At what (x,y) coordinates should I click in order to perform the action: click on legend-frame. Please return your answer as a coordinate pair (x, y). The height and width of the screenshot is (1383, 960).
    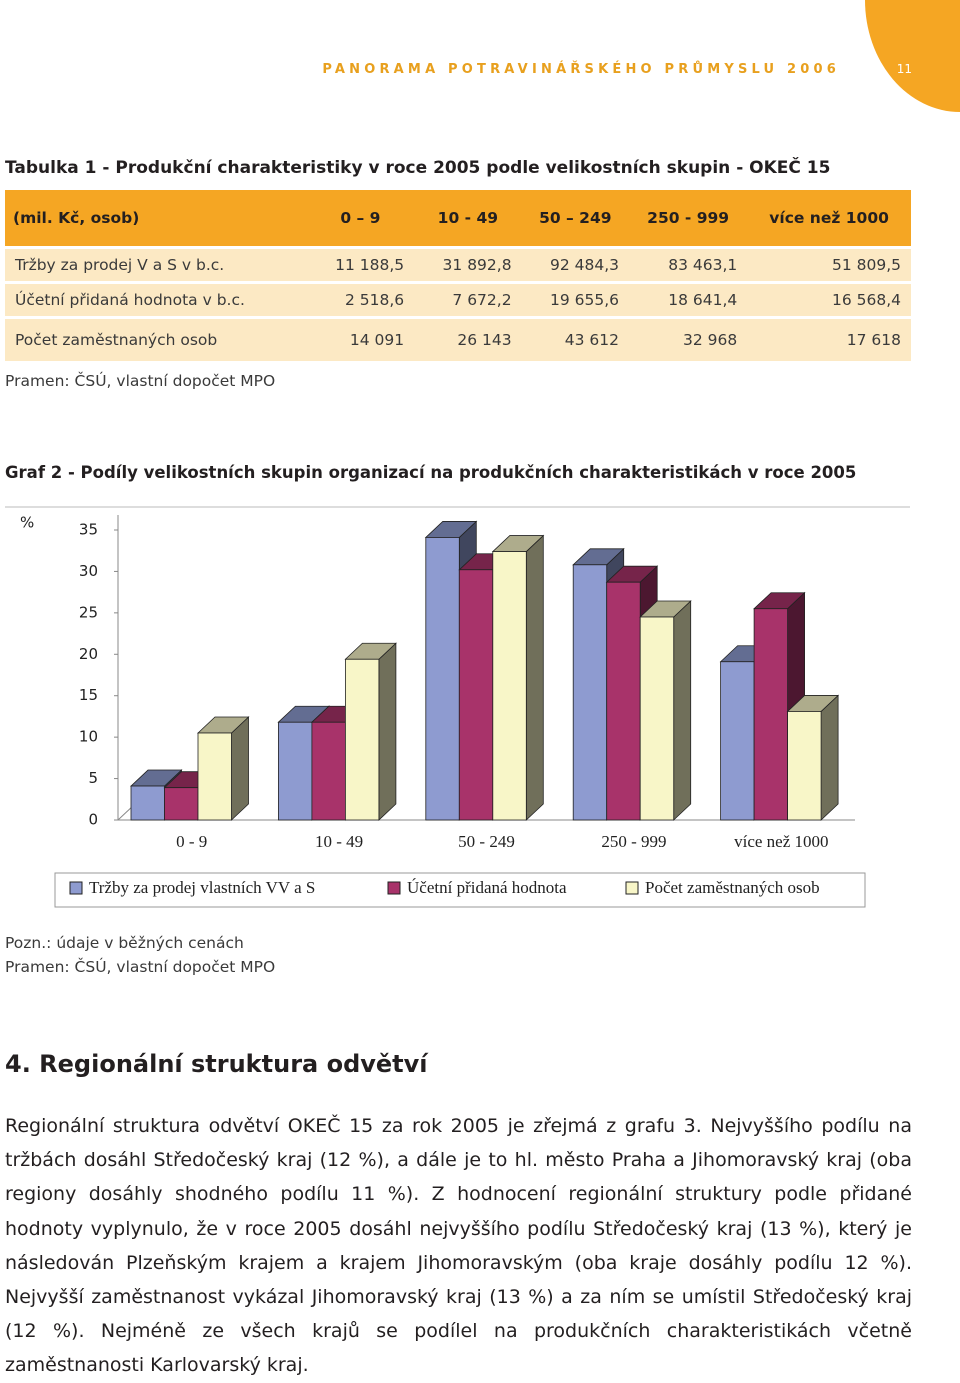
    Looking at the image, I should click on (460, 890).